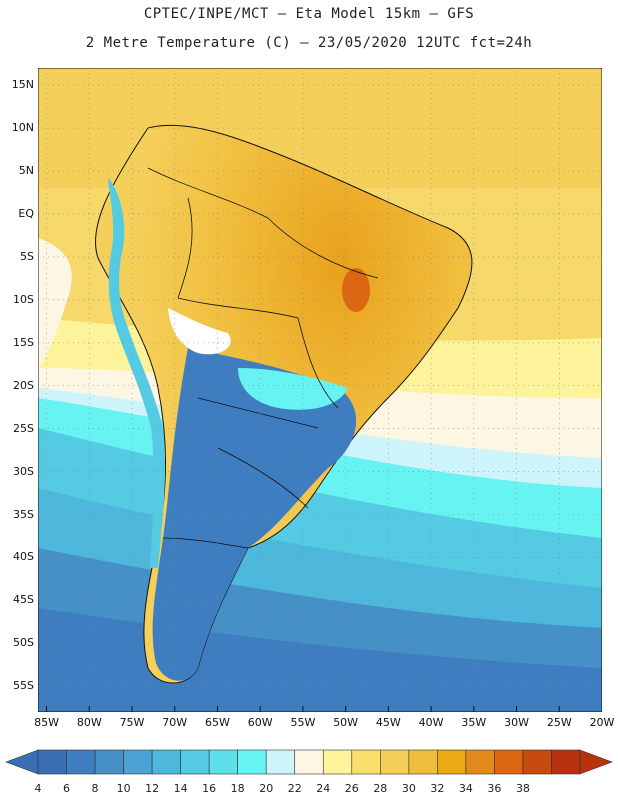 This screenshot has height=800, width=618. Describe the element at coordinates (23, 342) in the screenshot. I see `lat-label: 15S` at that location.